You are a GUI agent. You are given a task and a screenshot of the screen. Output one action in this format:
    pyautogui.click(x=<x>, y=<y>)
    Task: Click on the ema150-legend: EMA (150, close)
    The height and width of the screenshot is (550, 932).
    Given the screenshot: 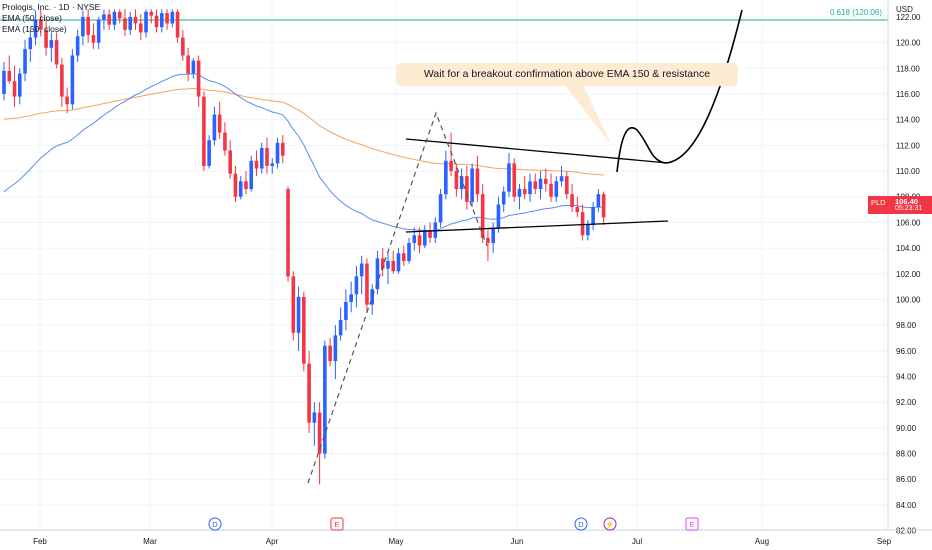 What is the action you would take?
    pyautogui.click(x=34, y=29)
    